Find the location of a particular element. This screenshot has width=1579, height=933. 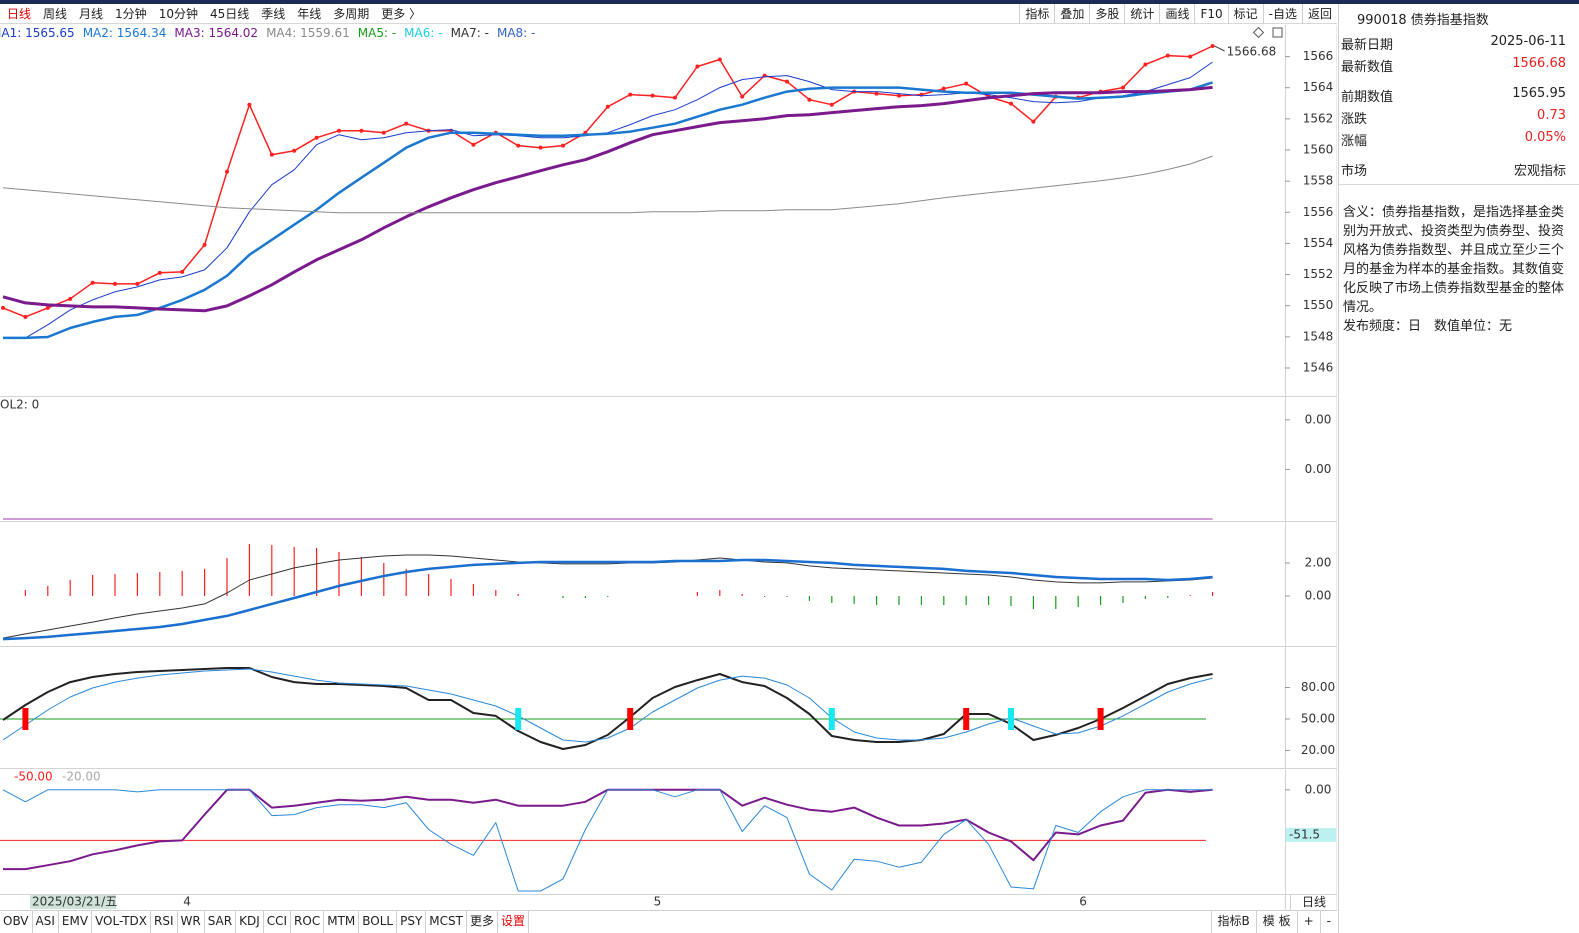

bottom-button: - is located at coordinates (1328, 922).